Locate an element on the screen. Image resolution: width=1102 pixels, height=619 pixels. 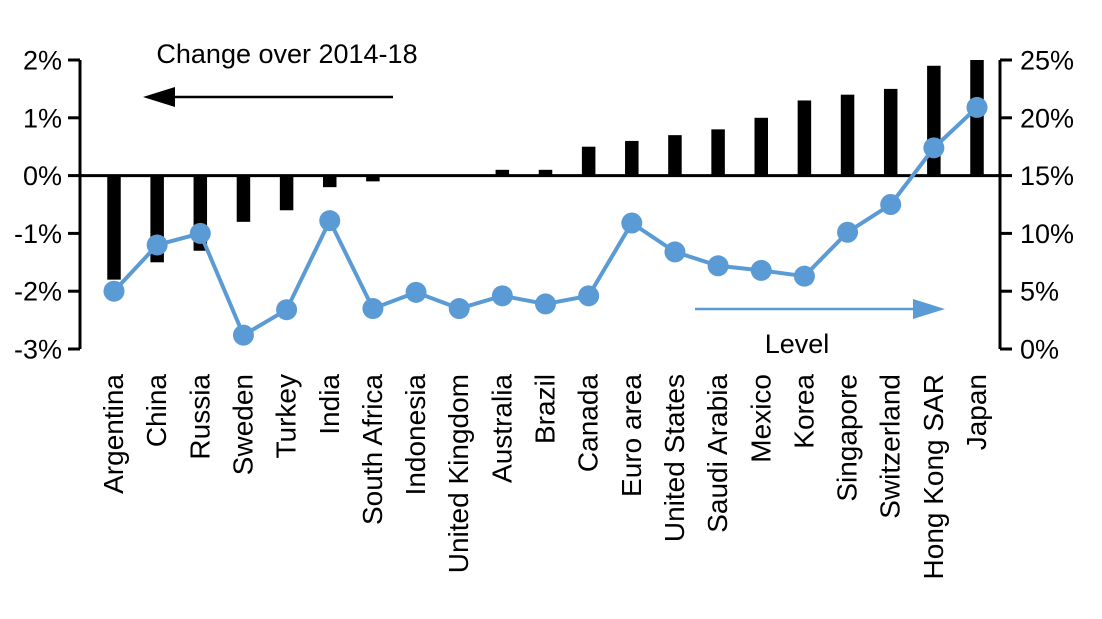
bar-turkey is located at coordinates (286, 193).